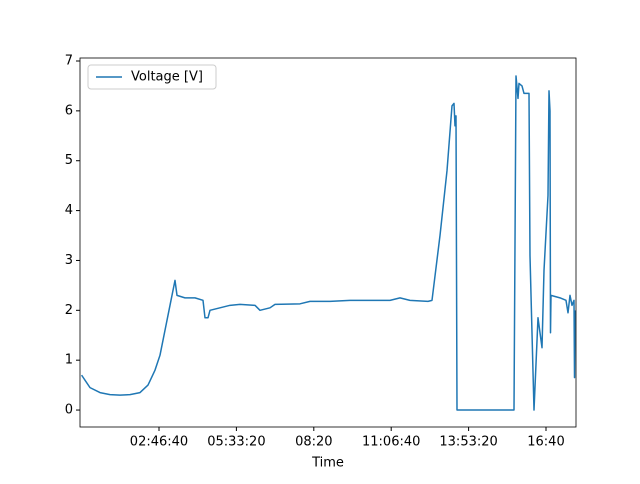 Image resolution: width=640 pixels, height=484 pixels. Describe the element at coordinates (313, 442) in the screenshot. I see `x-tick-label: 08:20` at that location.